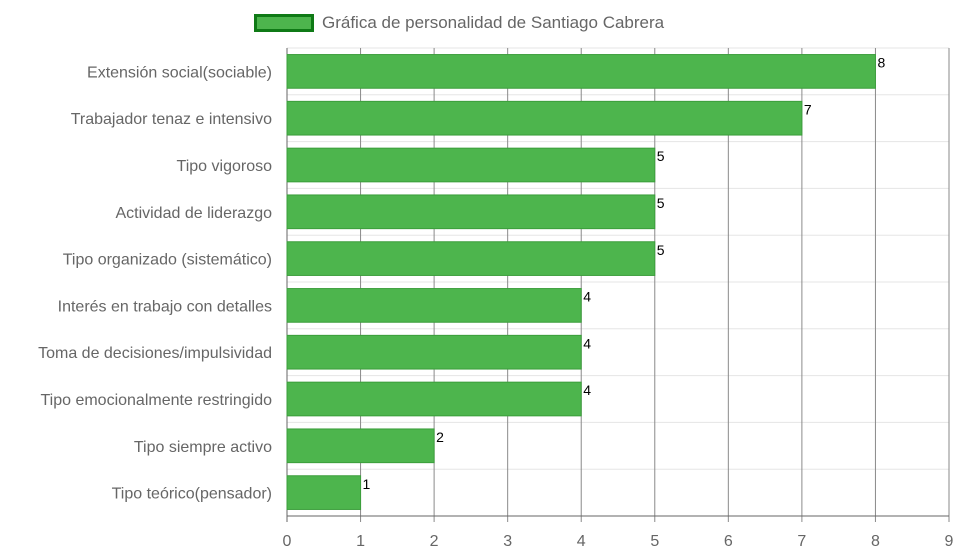 This screenshot has width=958, height=558. What do you see at coordinates (801, 541) in the screenshot?
I see `x-tick-label: 7` at bounding box center [801, 541].